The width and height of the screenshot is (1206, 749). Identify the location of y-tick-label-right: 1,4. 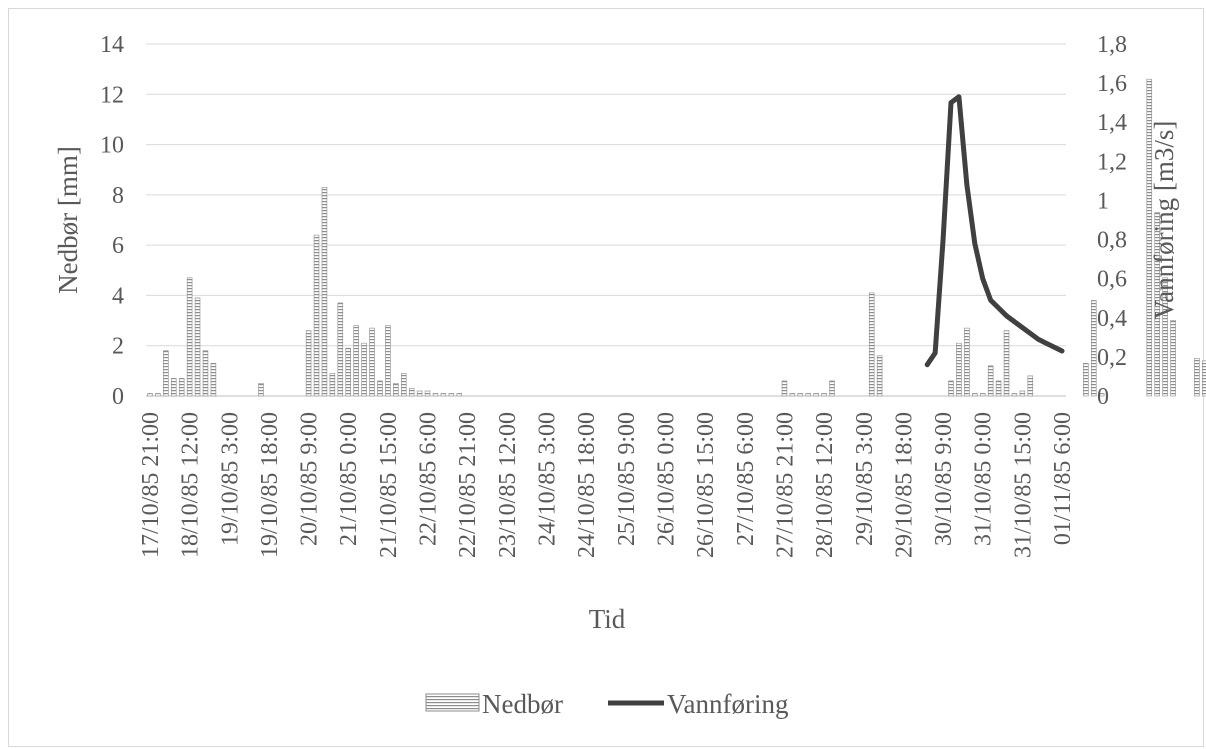
(1112, 123).